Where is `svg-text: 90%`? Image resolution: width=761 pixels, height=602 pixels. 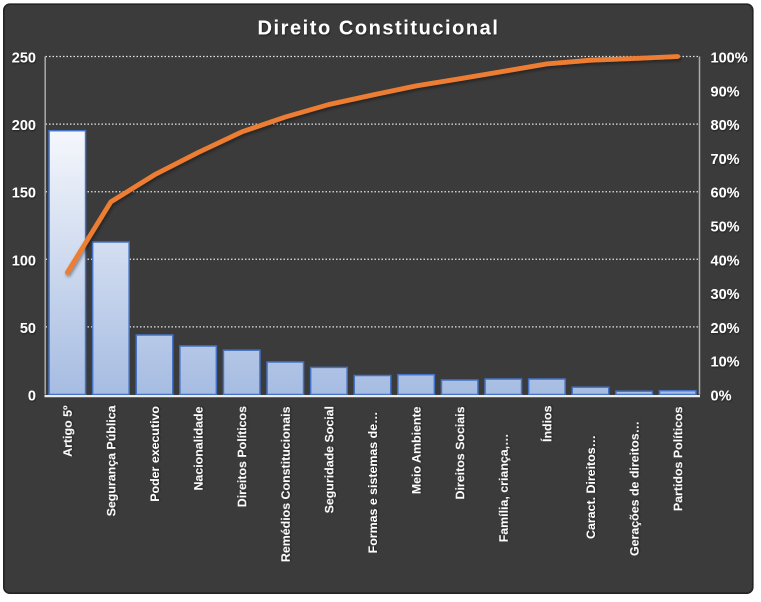
svg-text: 90% is located at coordinates (725, 92).